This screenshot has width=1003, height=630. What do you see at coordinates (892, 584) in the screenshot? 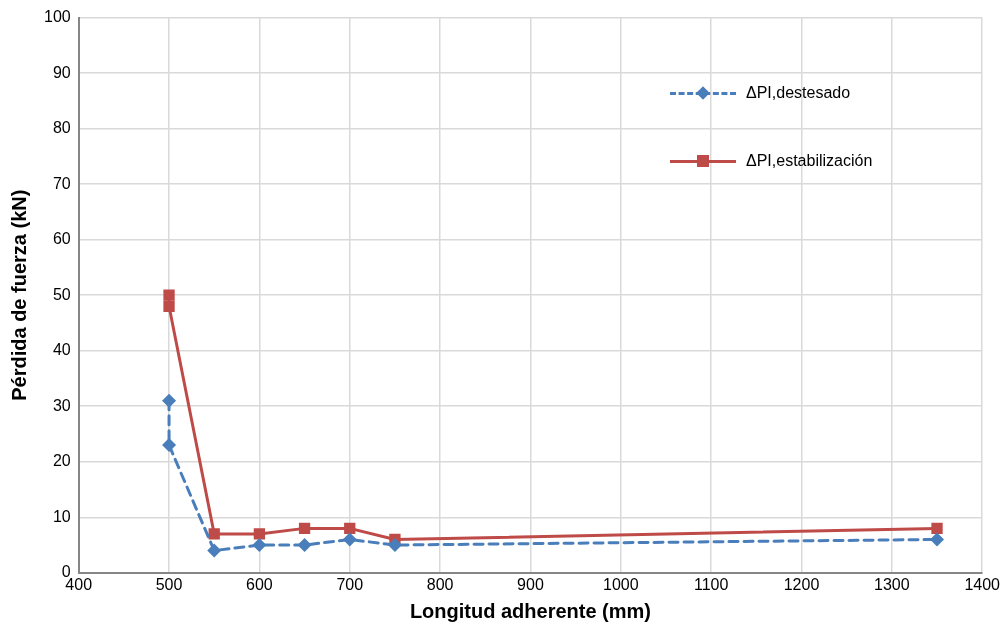
I see `x-tick-label: 1300` at bounding box center [892, 584].